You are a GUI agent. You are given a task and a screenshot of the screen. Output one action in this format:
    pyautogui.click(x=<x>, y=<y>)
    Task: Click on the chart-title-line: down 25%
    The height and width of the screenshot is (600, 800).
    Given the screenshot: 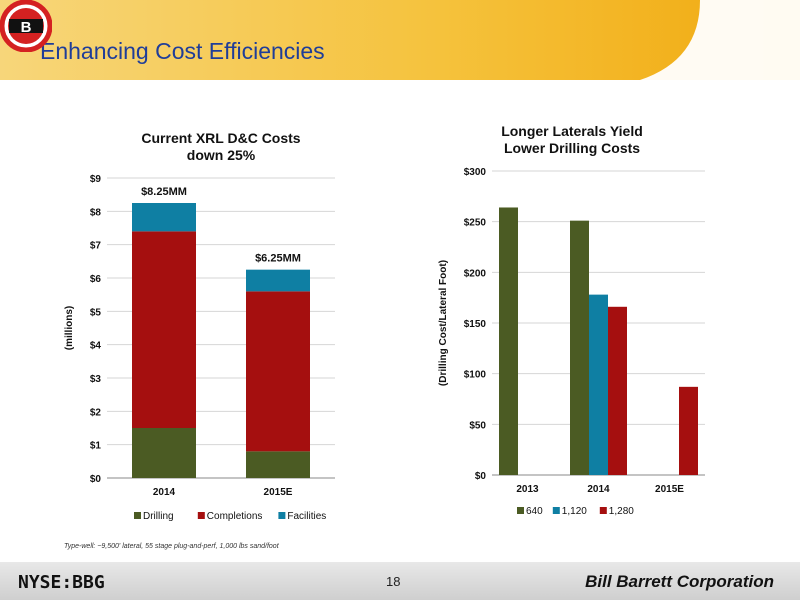 What is the action you would take?
    pyautogui.click(x=221, y=155)
    